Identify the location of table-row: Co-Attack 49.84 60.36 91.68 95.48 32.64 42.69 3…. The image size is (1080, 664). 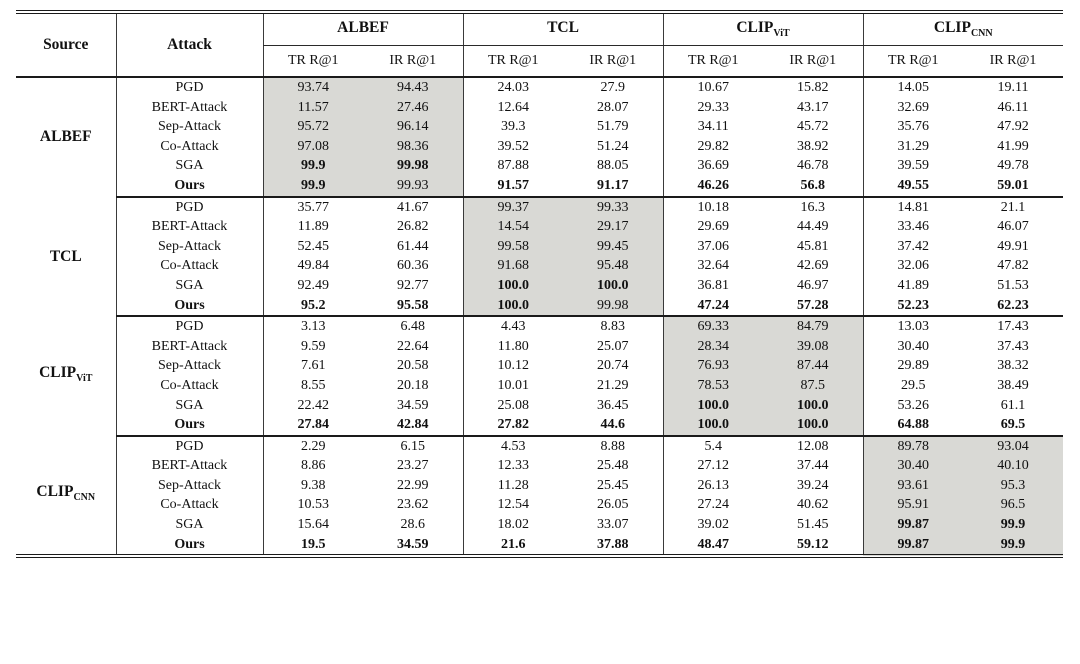
(539, 266).